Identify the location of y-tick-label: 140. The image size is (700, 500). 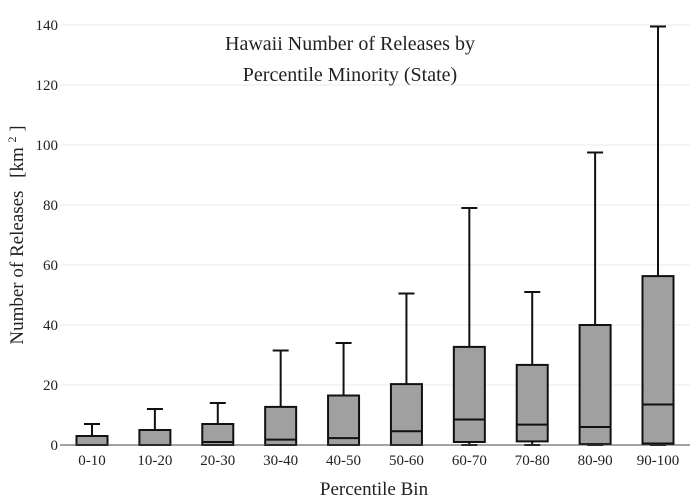
(47, 26).